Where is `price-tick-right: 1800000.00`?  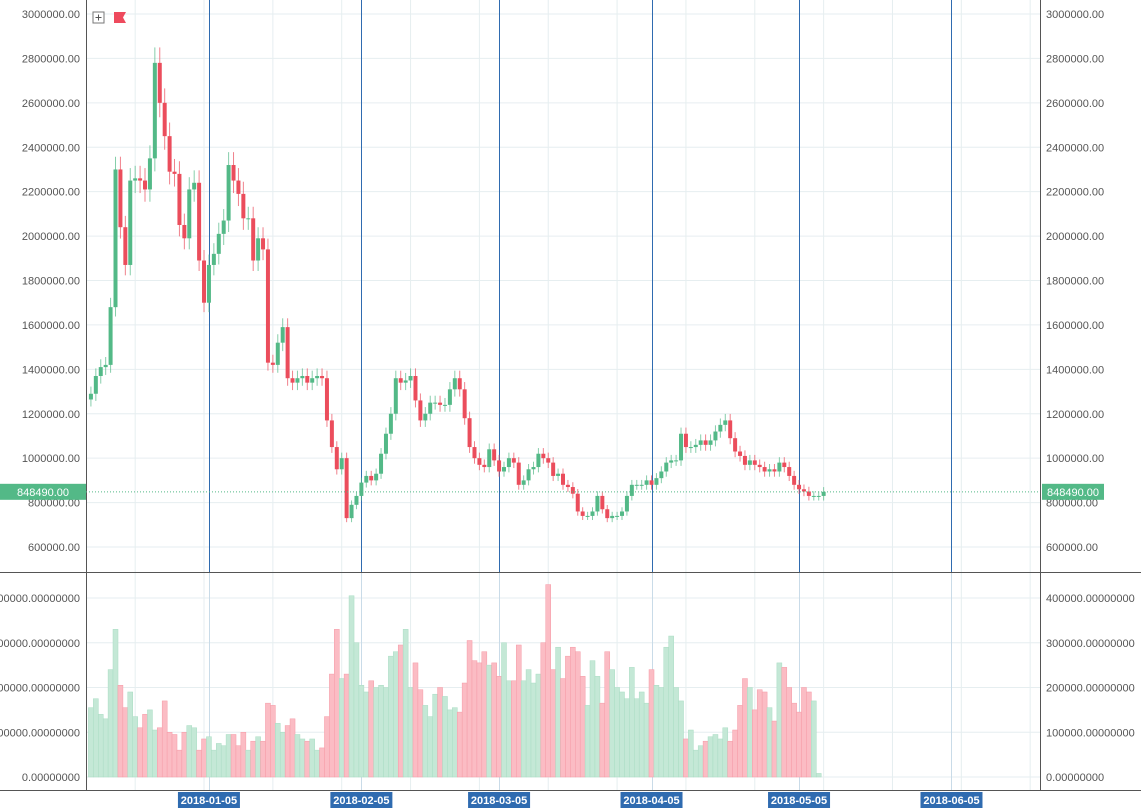
price-tick-right: 1800000.00 is located at coordinates (1075, 282).